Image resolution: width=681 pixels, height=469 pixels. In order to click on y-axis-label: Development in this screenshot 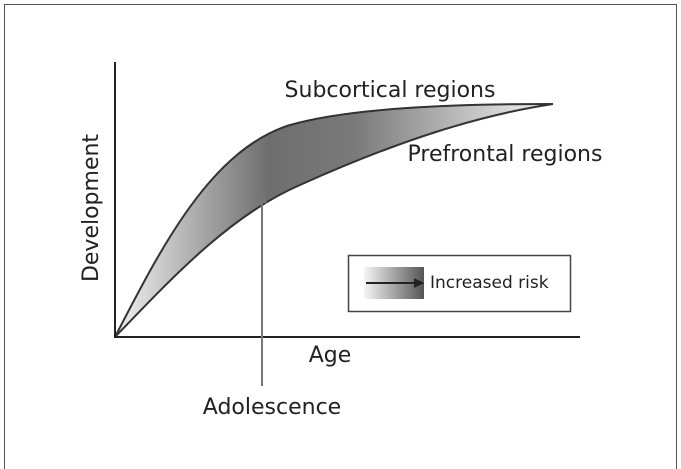, I will do `click(91, 208)`.